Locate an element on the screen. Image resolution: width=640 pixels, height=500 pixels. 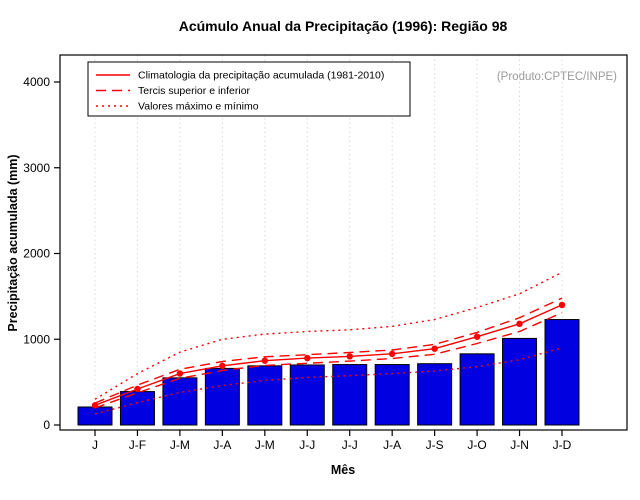
legend-label: Tercis superior e inferior is located at coordinates (194, 91).